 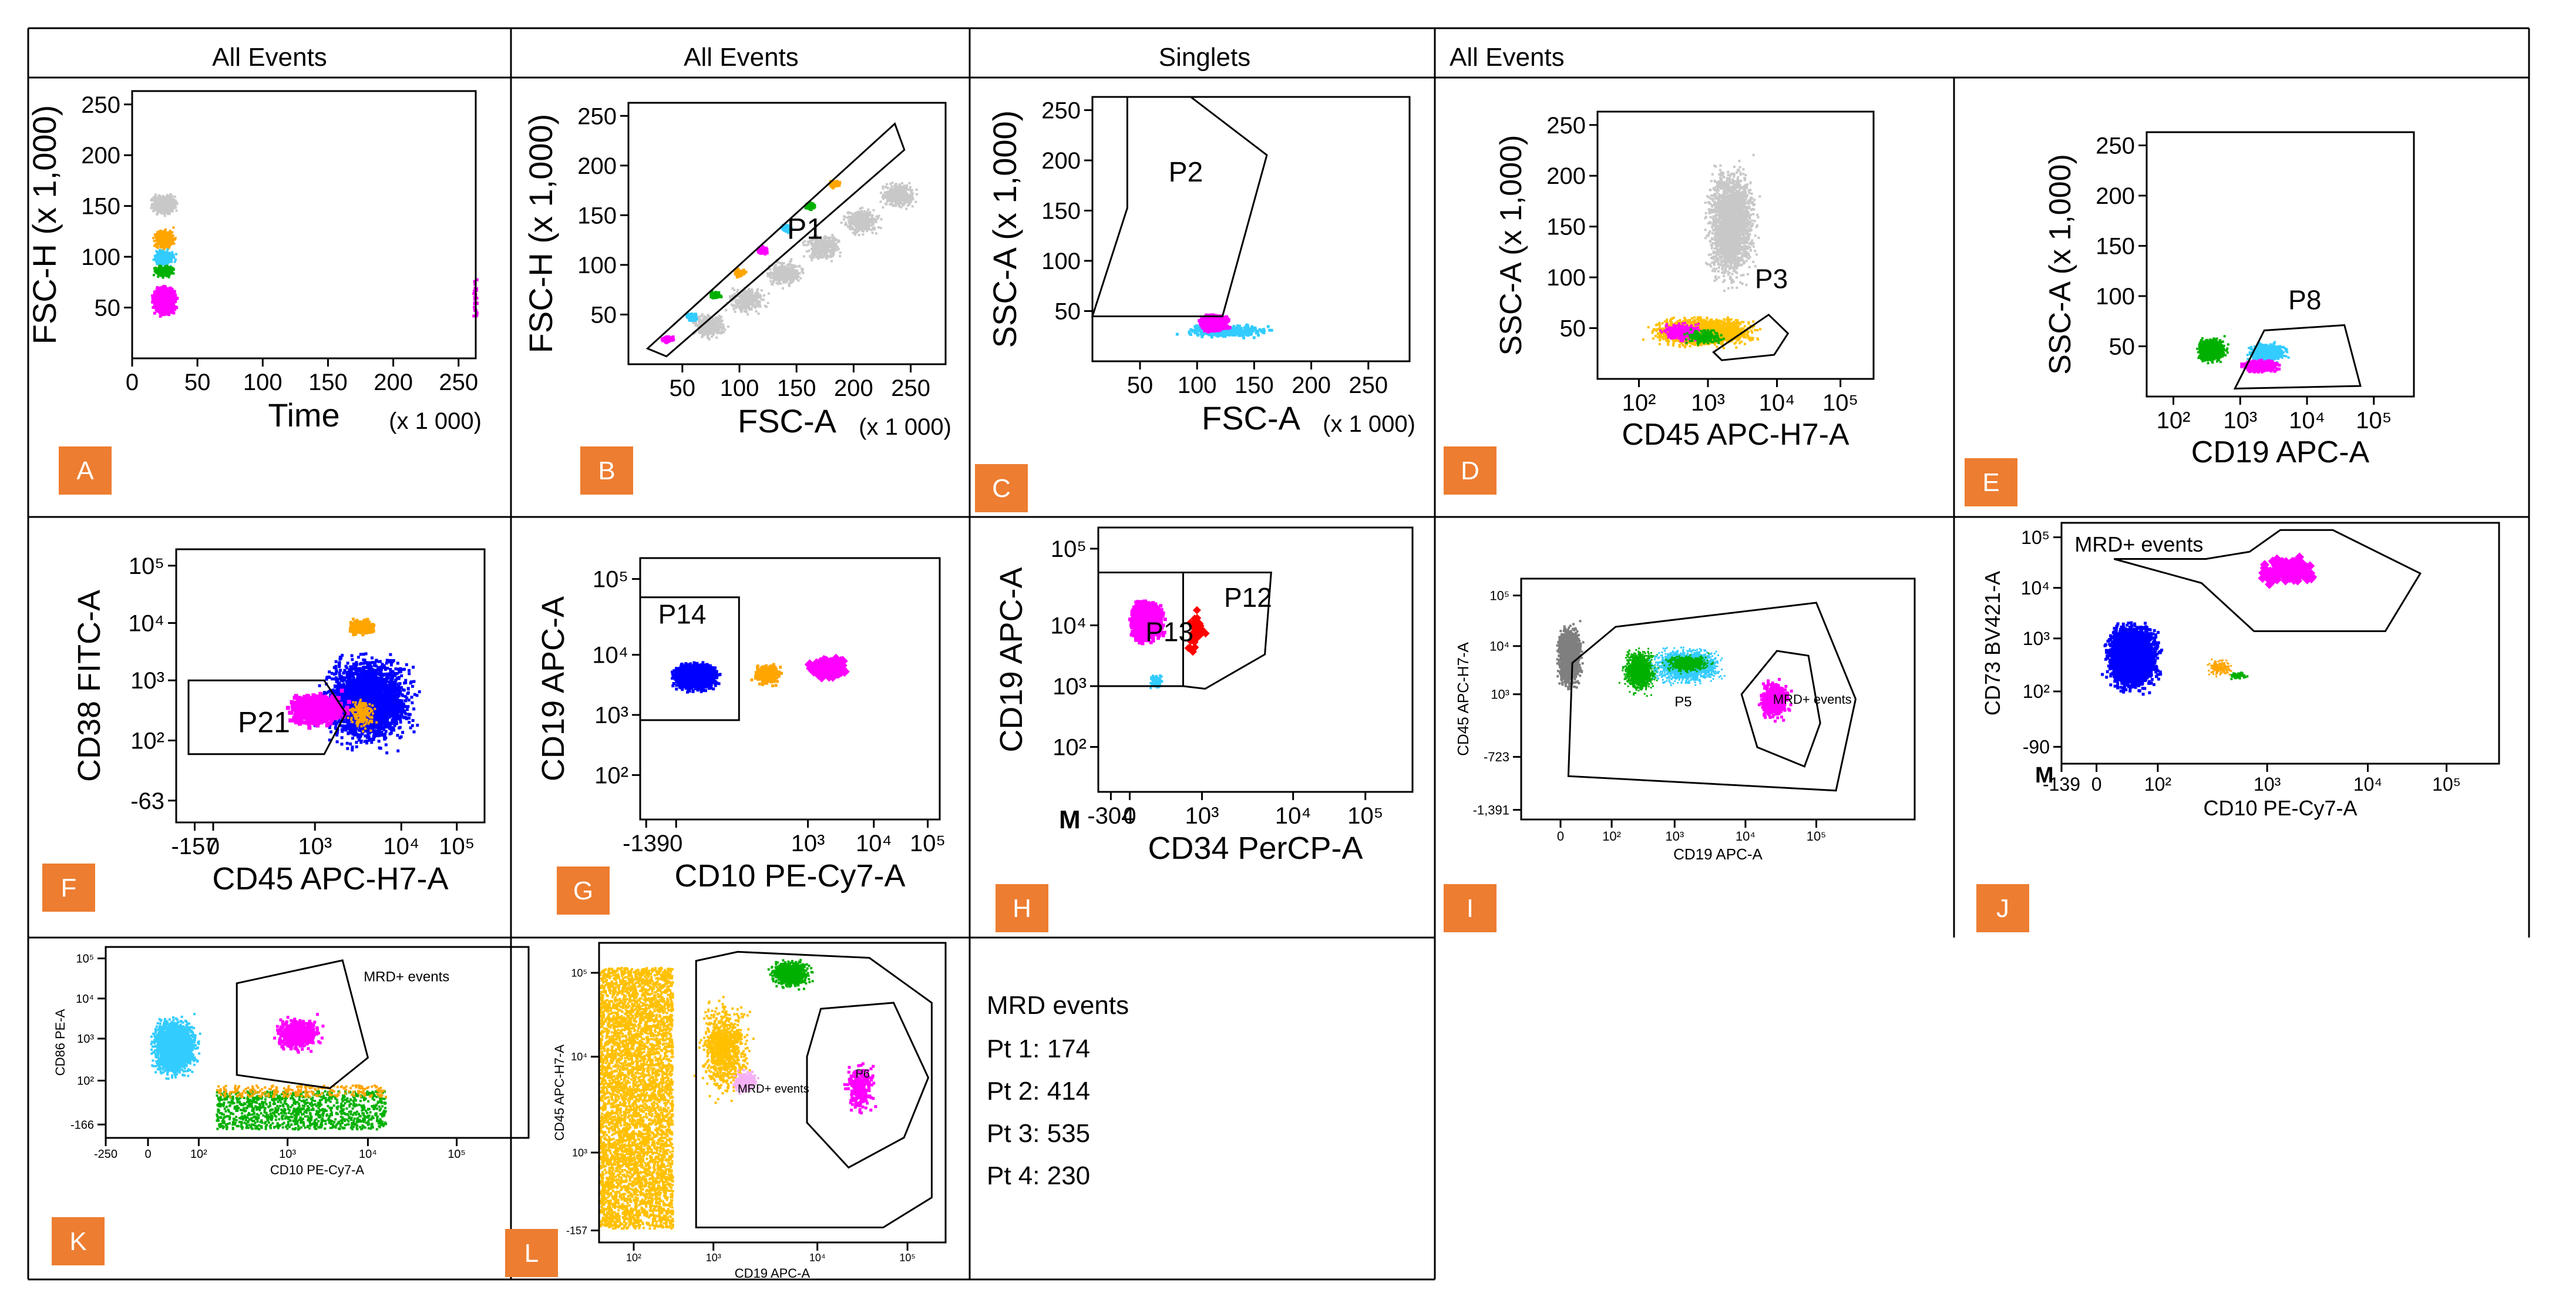 I want to click on panel-badge-h: H, so click(x=1022, y=908).